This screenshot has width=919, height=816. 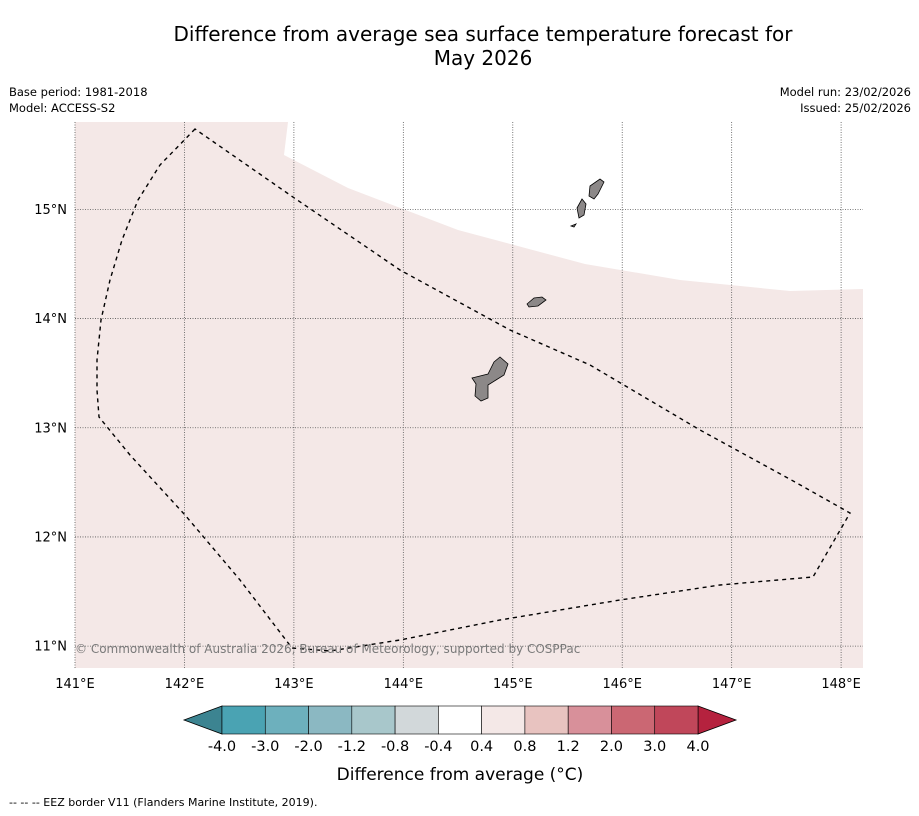 What do you see at coordinates (845, 100) in the screenshot?
I see `meta-right: Model run: 23/02/2026 Issued: 25/02/2026` at bounding box center [845, 100].